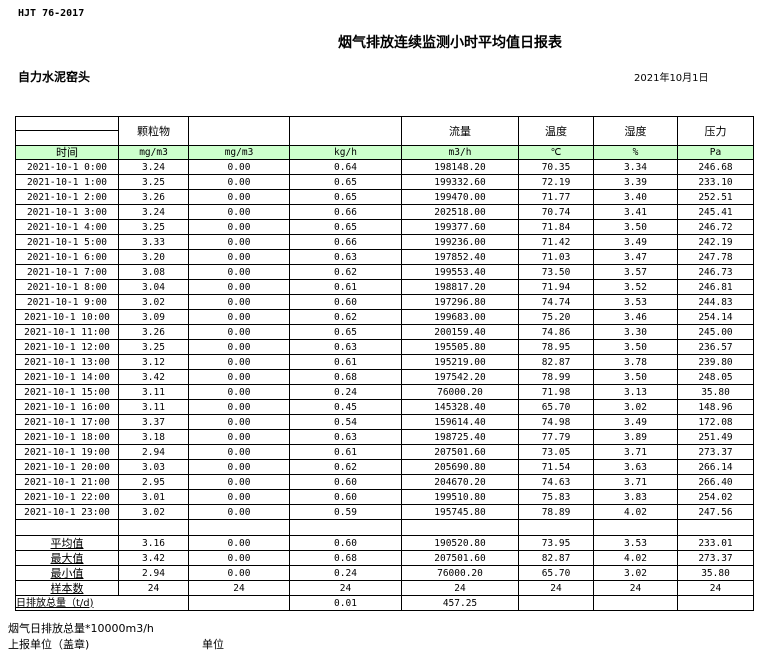 This screenshot has width=765, height=656. What do you see at coordinates (153, 272) in the screenshot?
I see `value-cell: 3.08` at bounding box center [153, 272].